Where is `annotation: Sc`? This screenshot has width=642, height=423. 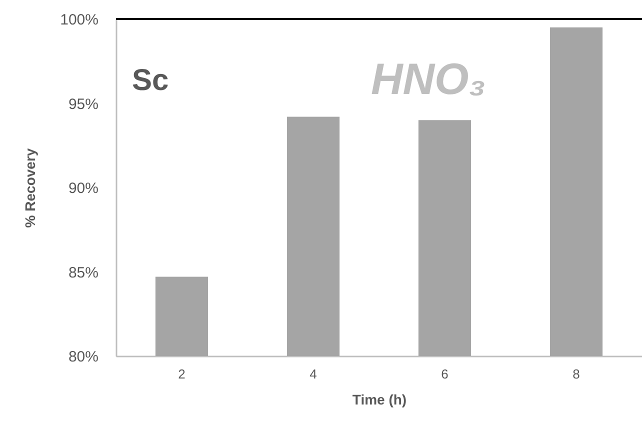 annotation: Sc is located at coordinates (150, 80).